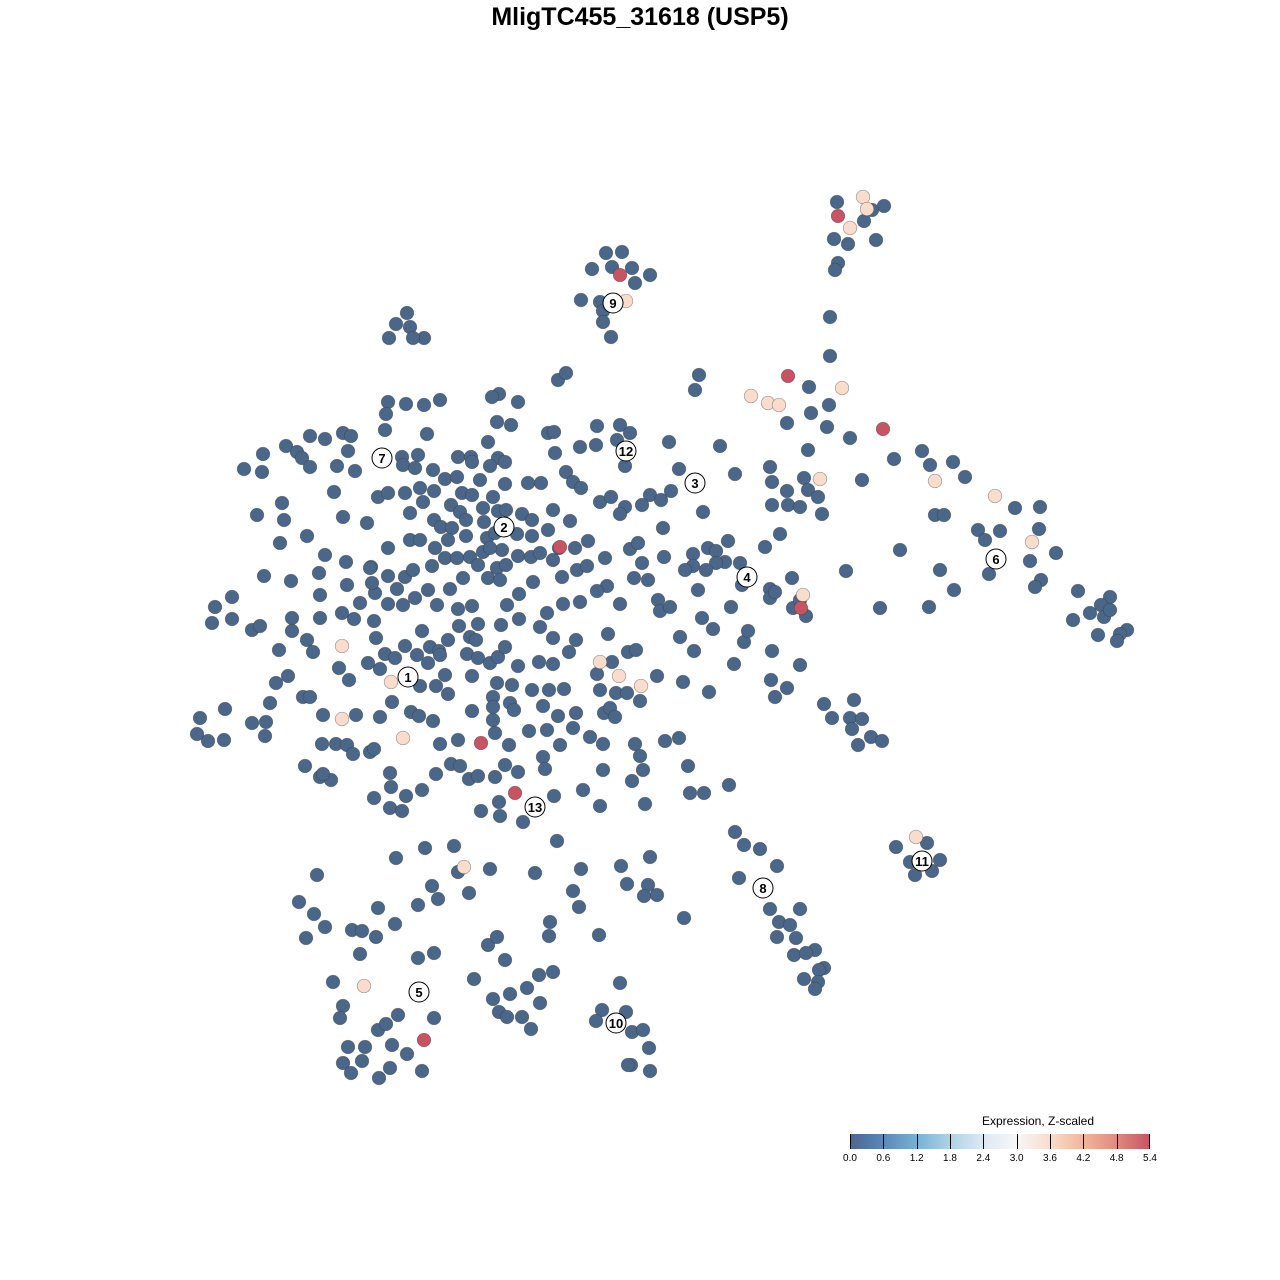 This screenshot has width=1280, height=1280. Describe the element at coordinates (695, 483) in the screenshot. I see `cluster-label: 3` at that location.